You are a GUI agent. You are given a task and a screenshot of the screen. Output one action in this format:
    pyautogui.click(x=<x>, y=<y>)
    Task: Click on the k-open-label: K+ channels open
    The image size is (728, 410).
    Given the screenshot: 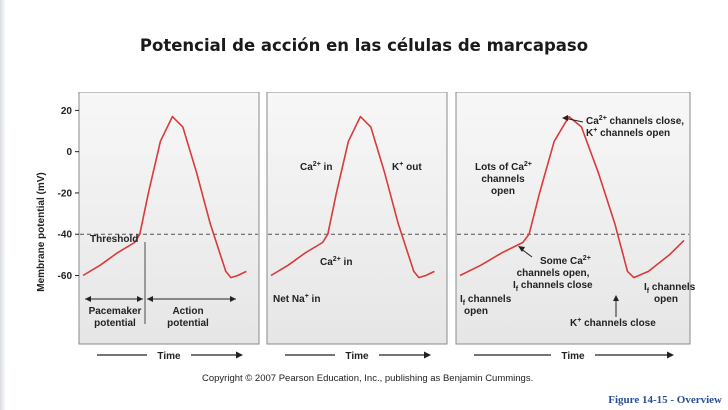 What is the action you would take?
    pyautogui.click(x=628, y=133)
    